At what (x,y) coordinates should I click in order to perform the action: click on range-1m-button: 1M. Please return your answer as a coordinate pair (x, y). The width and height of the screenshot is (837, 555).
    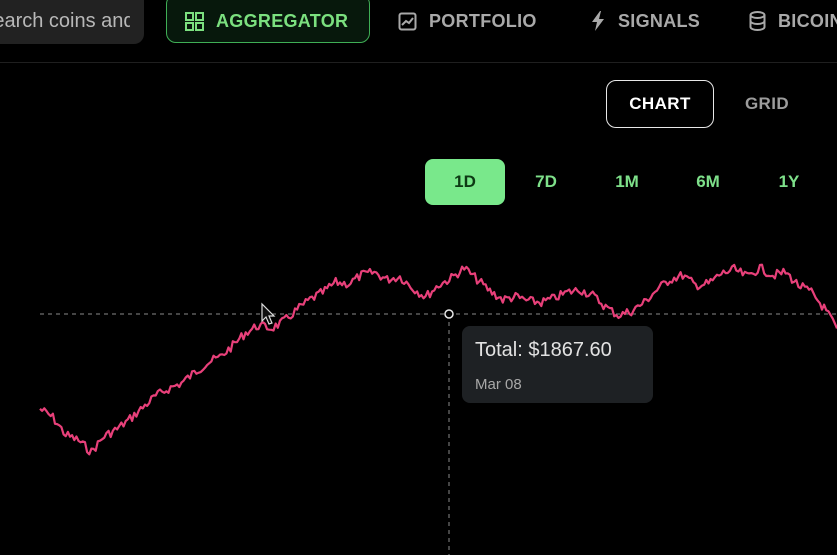
    Looking at the image, I should click on (627, 181).